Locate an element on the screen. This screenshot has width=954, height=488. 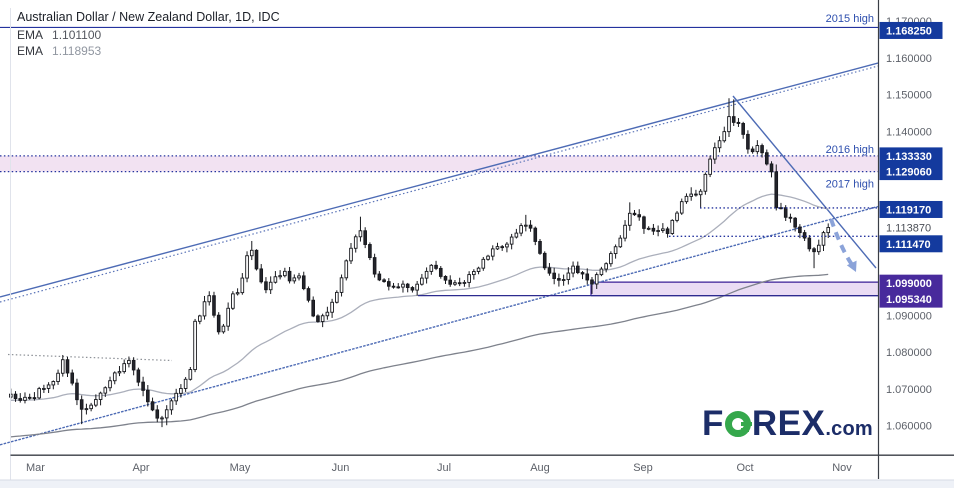
time-axis-labels: Mar Apr May Jun Jul Aug Sep Oct Nov is located at coordinates (439, 468).